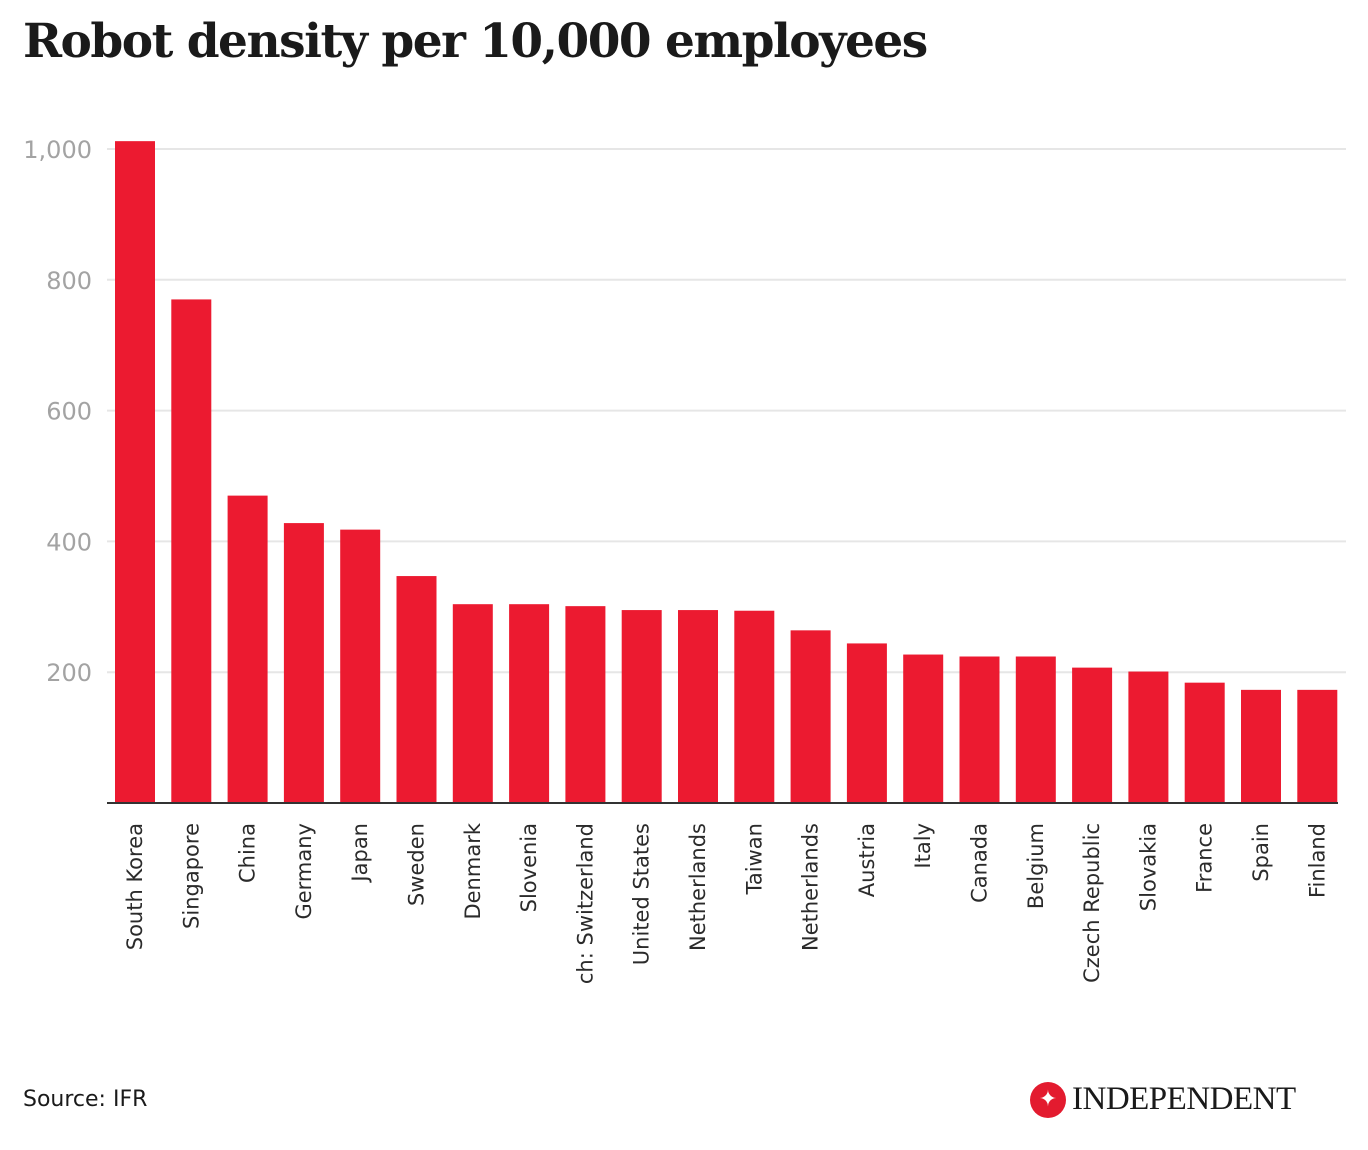  Describe the element at coordinates (867, 860) in the screenshot. I see `x-tick-label: Austria` at that location.